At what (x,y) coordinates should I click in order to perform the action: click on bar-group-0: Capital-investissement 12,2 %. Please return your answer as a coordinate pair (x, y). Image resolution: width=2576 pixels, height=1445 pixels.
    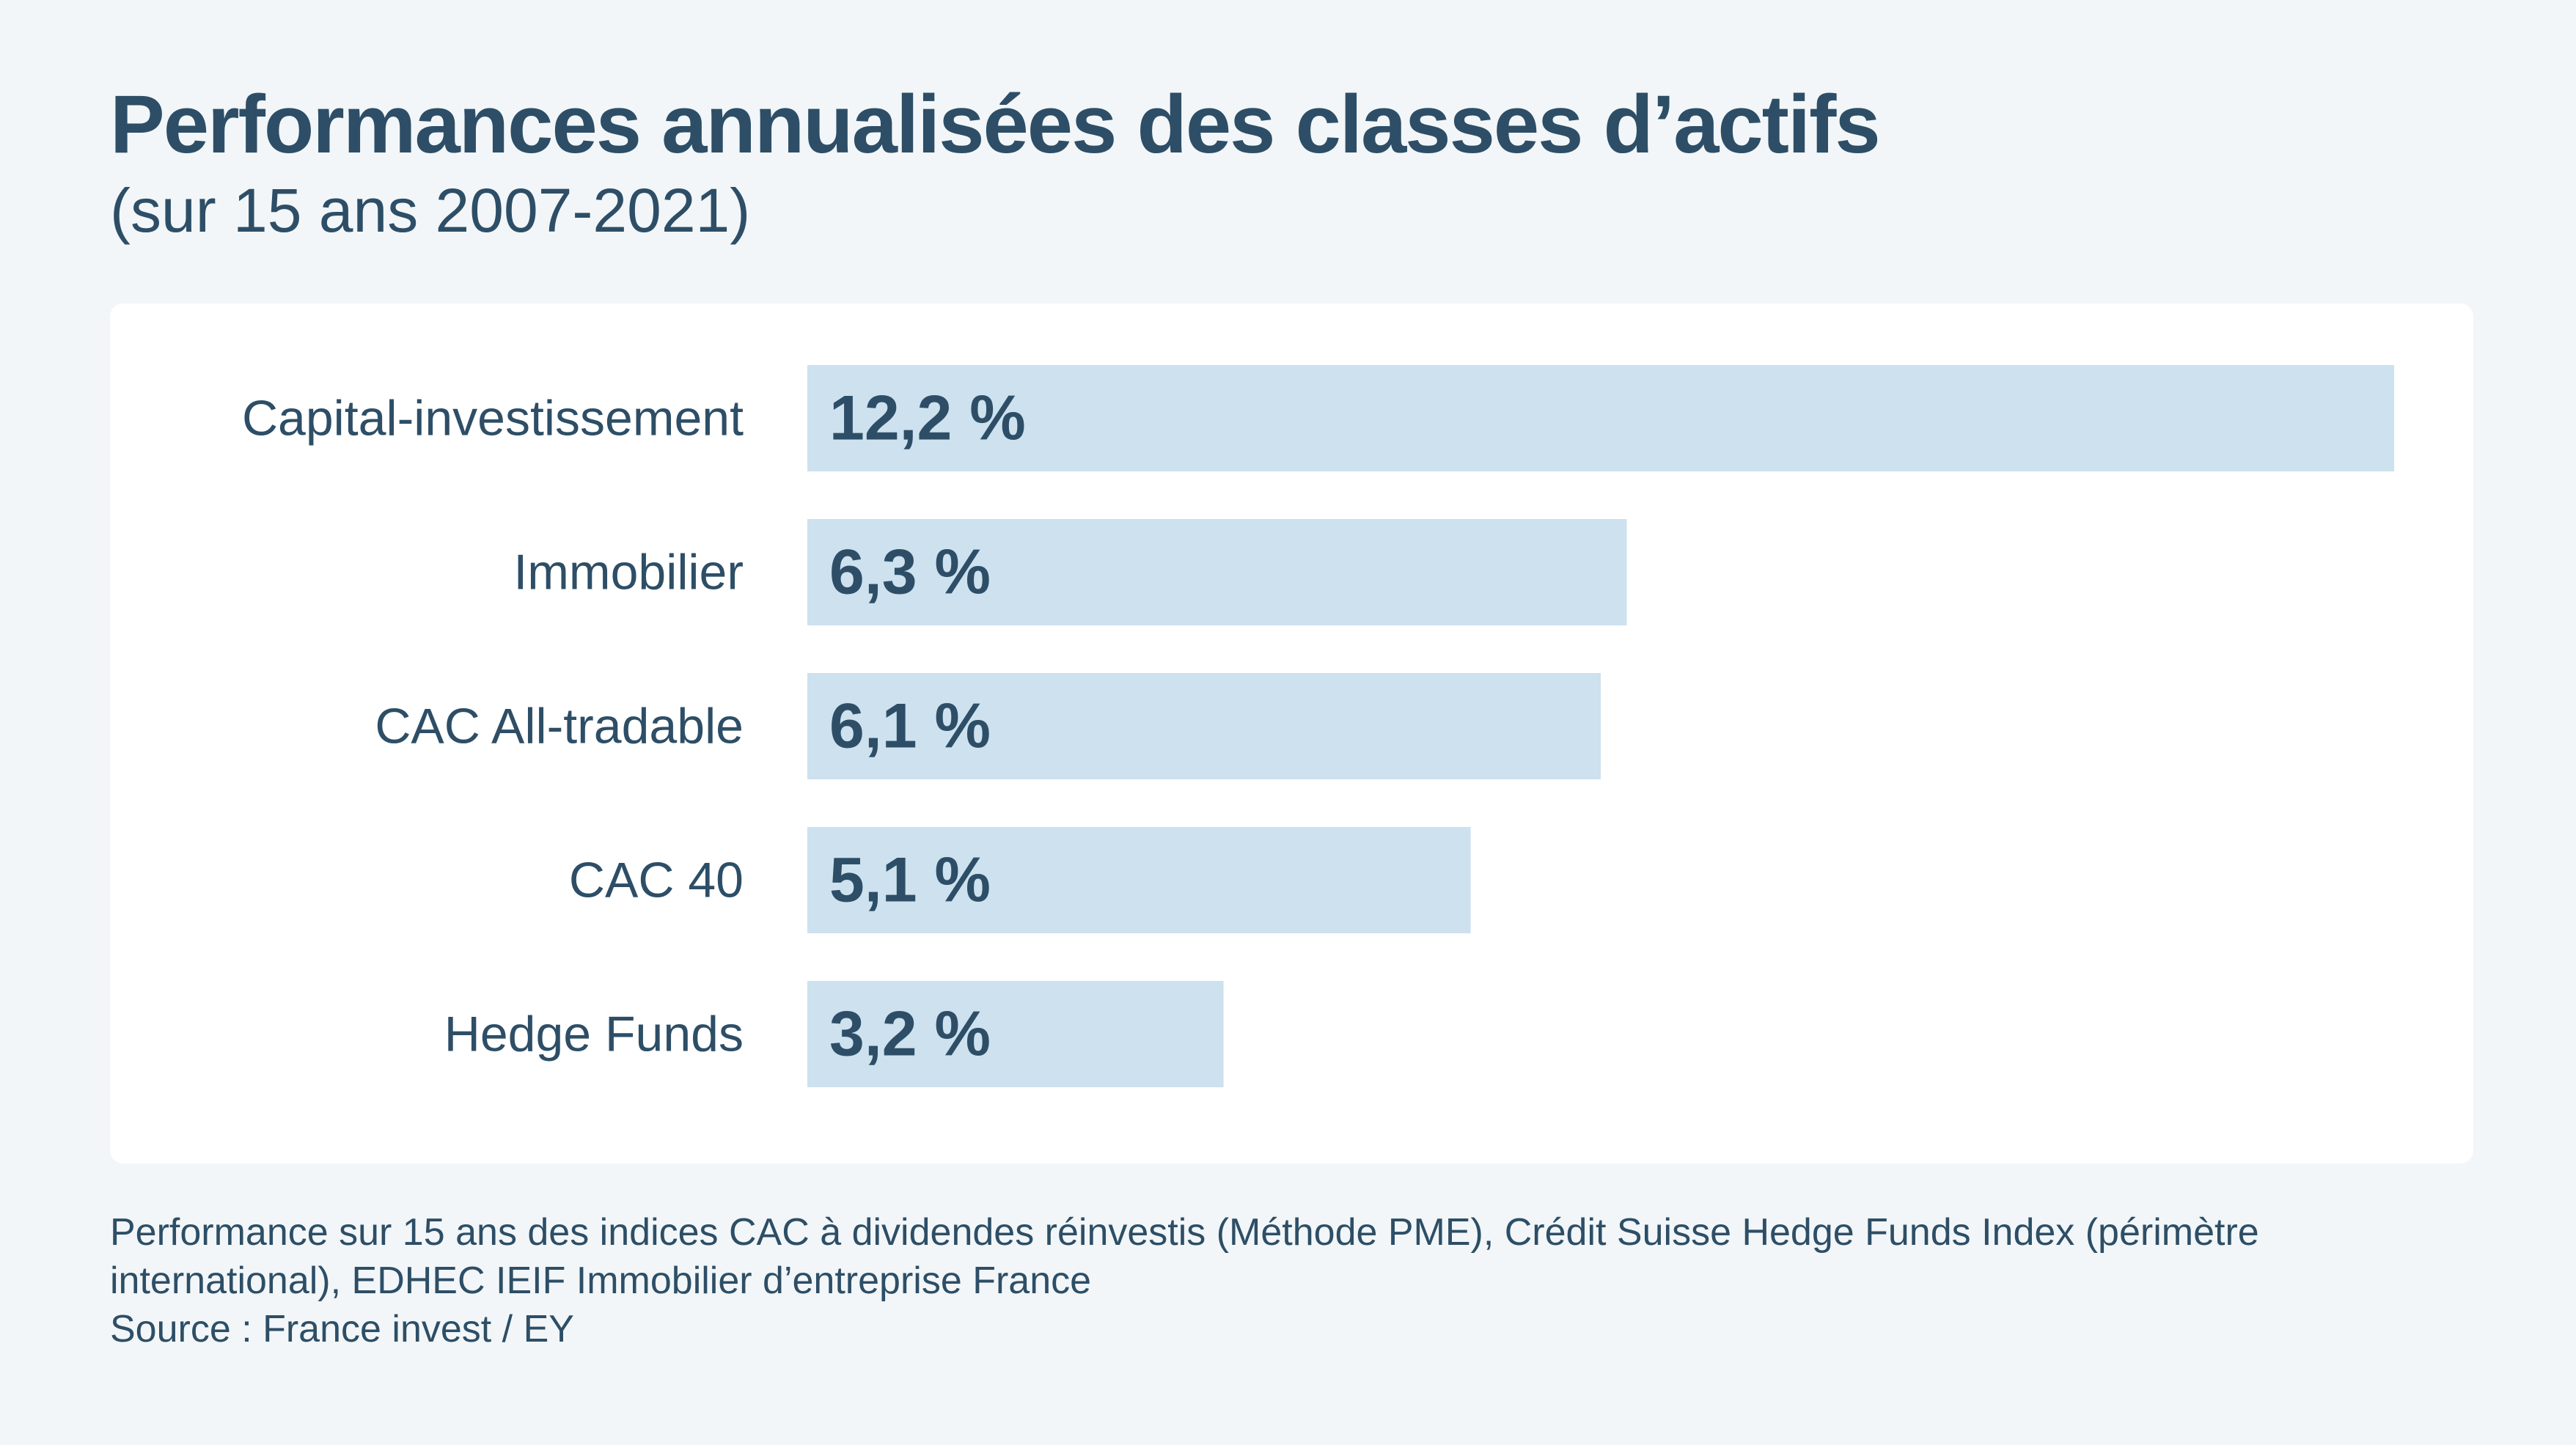
    Looking at the image, I should click on (1318, 418).